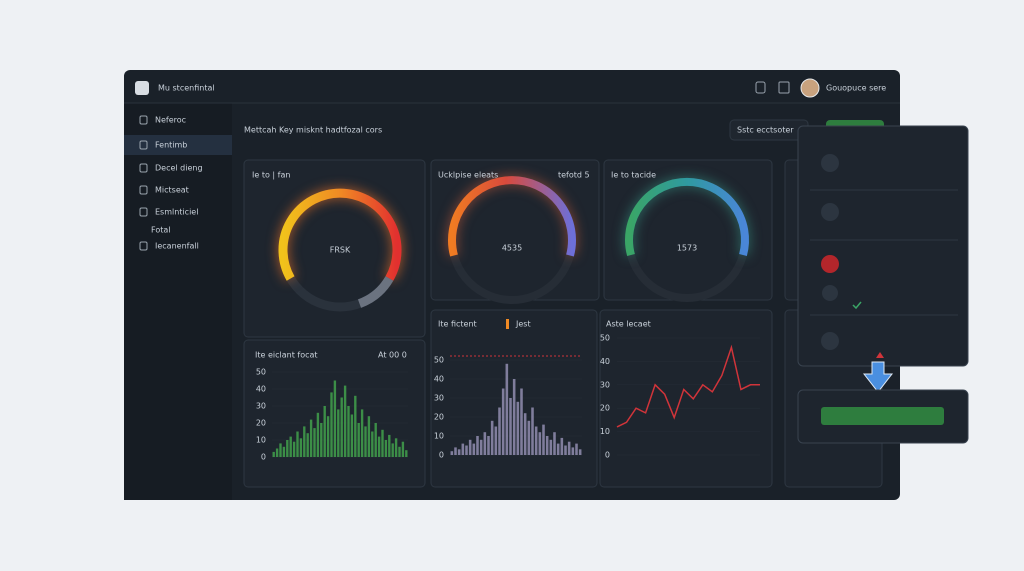 This screenshot has height=571, width=1024. Describe the element at coordinates (160, 230) in the screenshot. I see `sidebar-item: Fotal` at that location.